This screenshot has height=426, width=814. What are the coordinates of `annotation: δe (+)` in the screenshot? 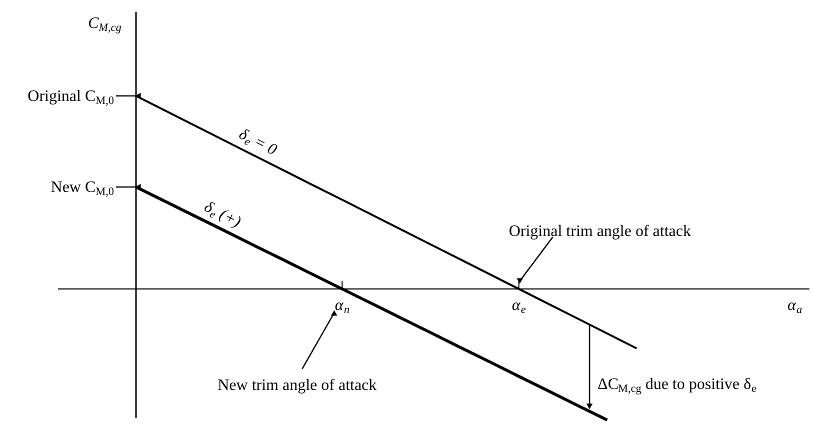 It's located at (222, 214).